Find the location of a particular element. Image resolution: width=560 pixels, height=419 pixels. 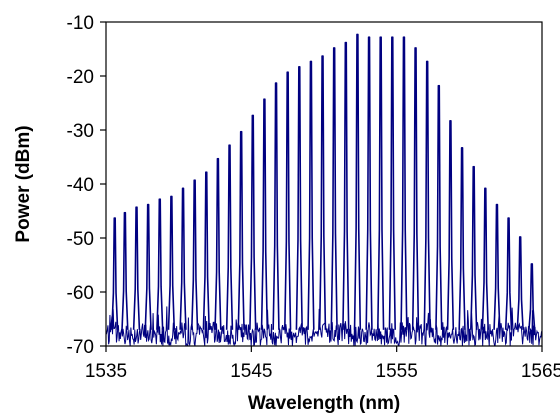

y-tick-label: -70 is located at coordinates (80, 347).